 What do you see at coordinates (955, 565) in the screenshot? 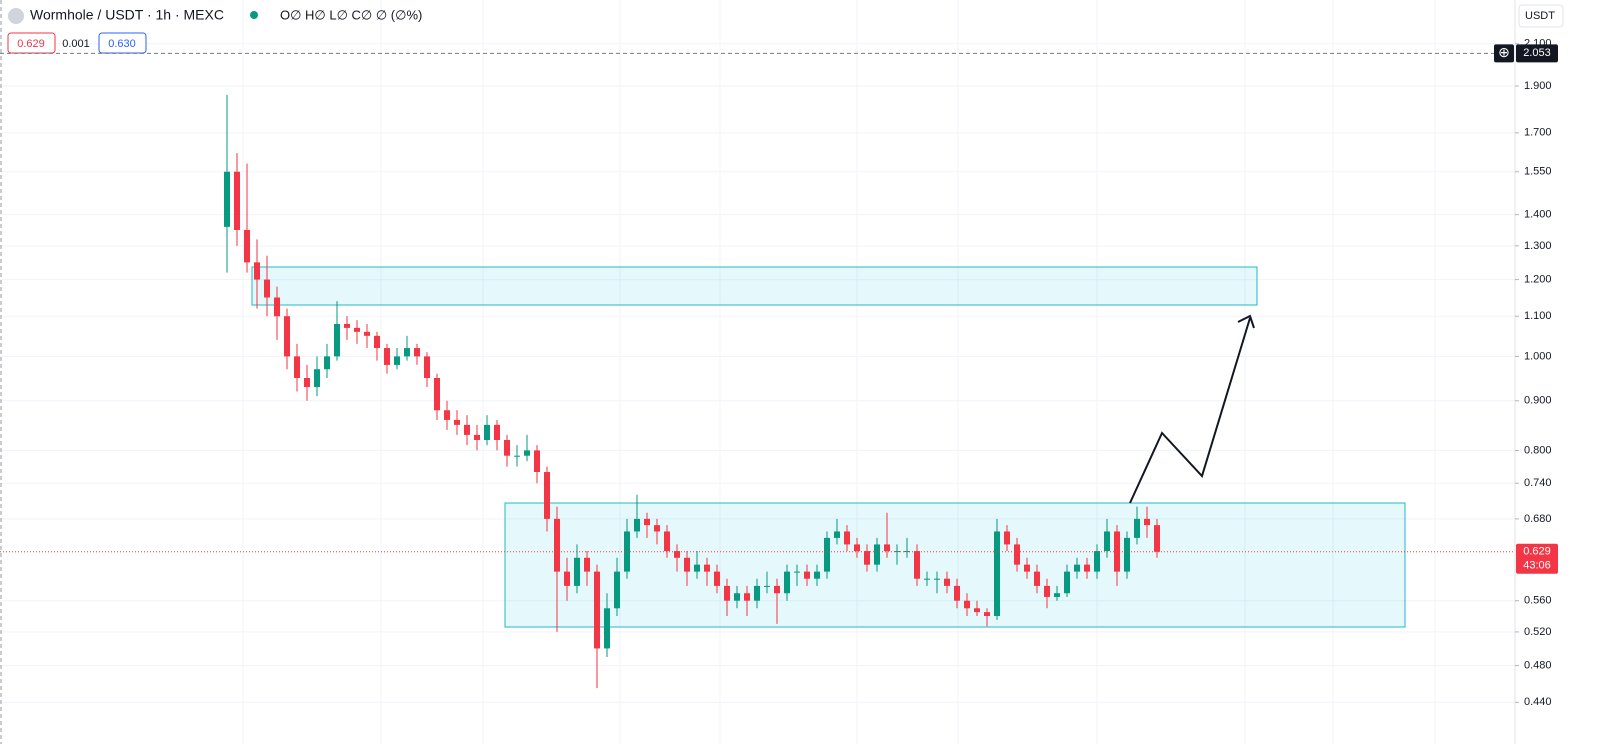
I see `range-zone` at bounding box center [955, 565].